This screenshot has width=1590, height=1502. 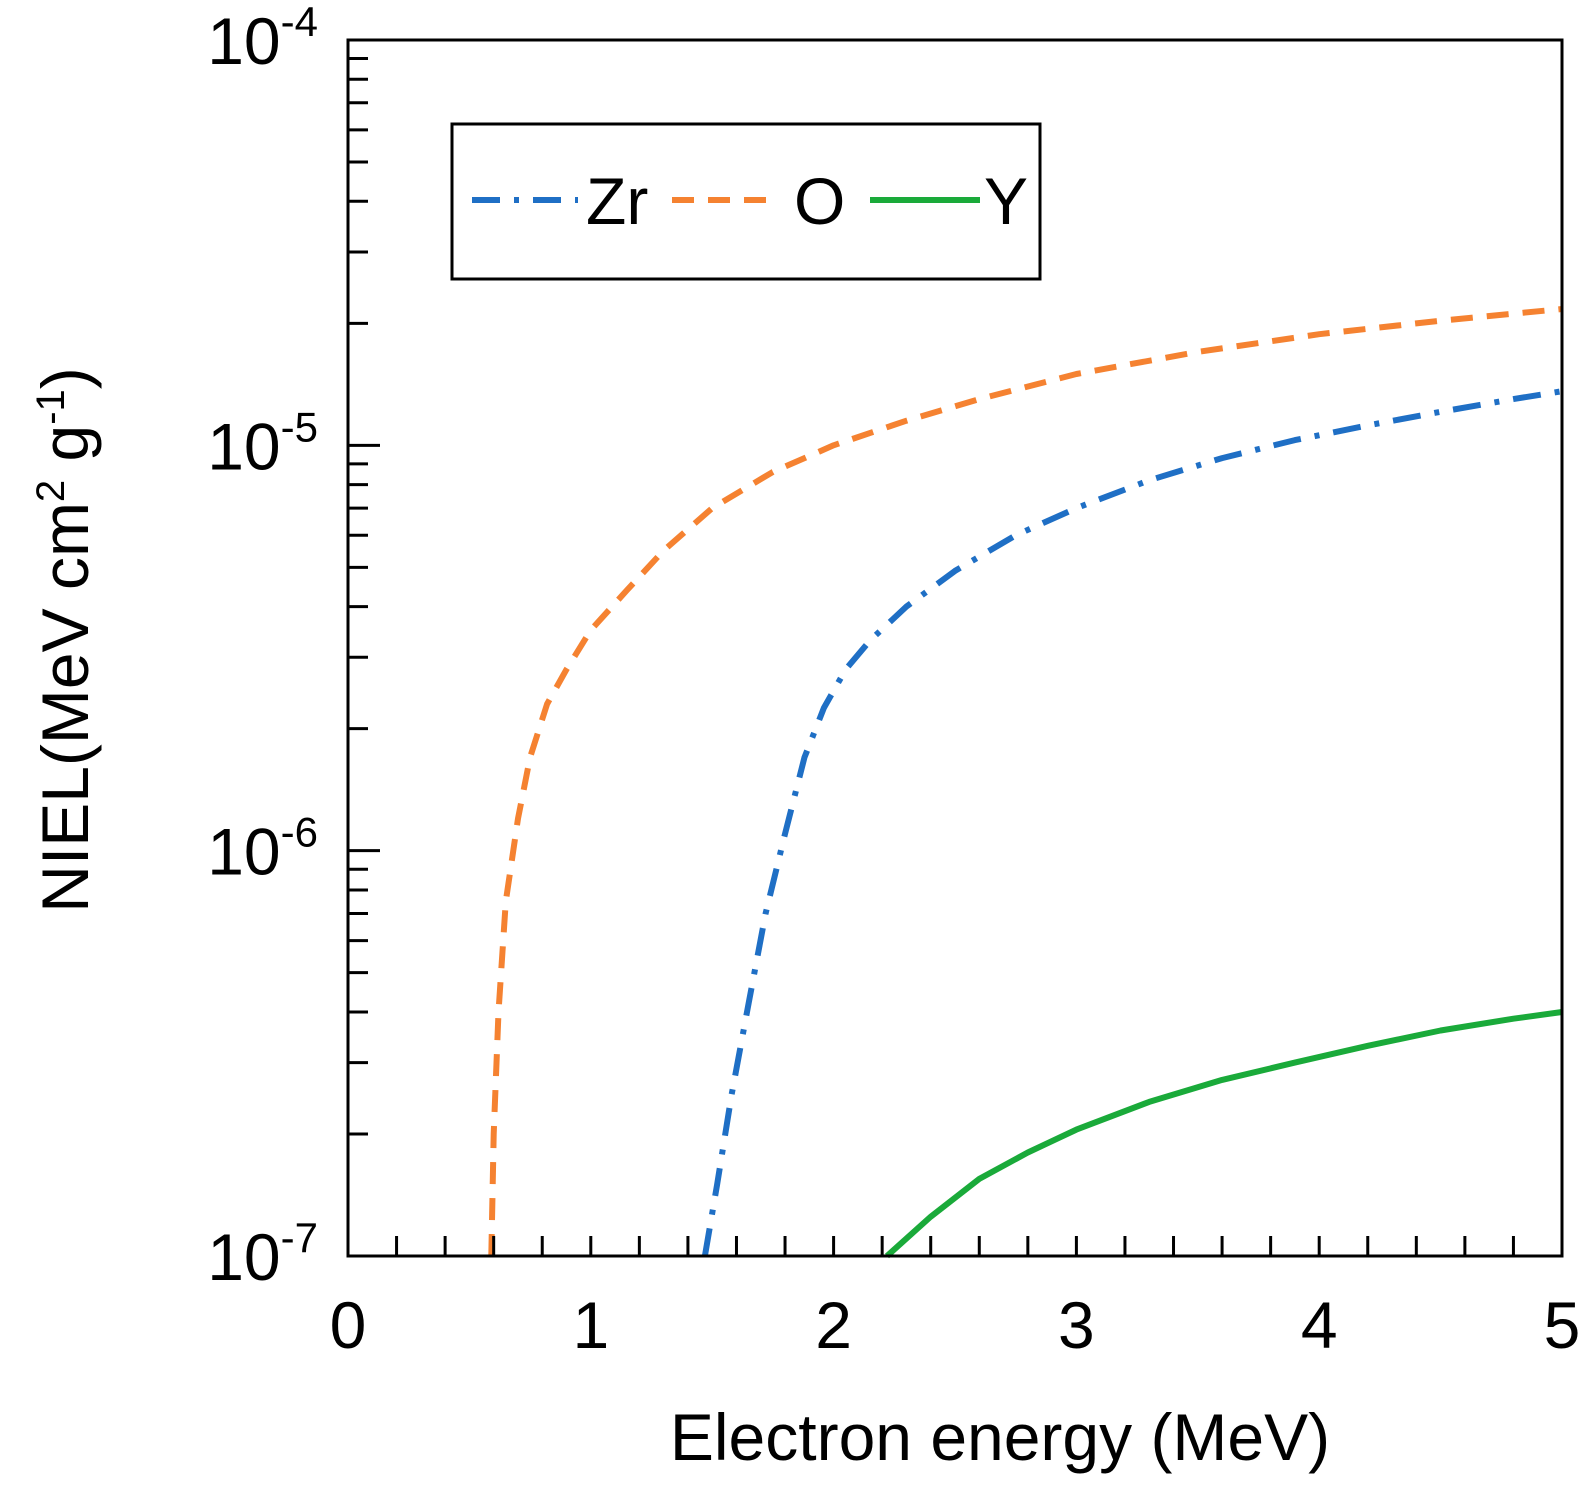 I want to click on y-axis-label-mid: g, so click(x=65, y=452).